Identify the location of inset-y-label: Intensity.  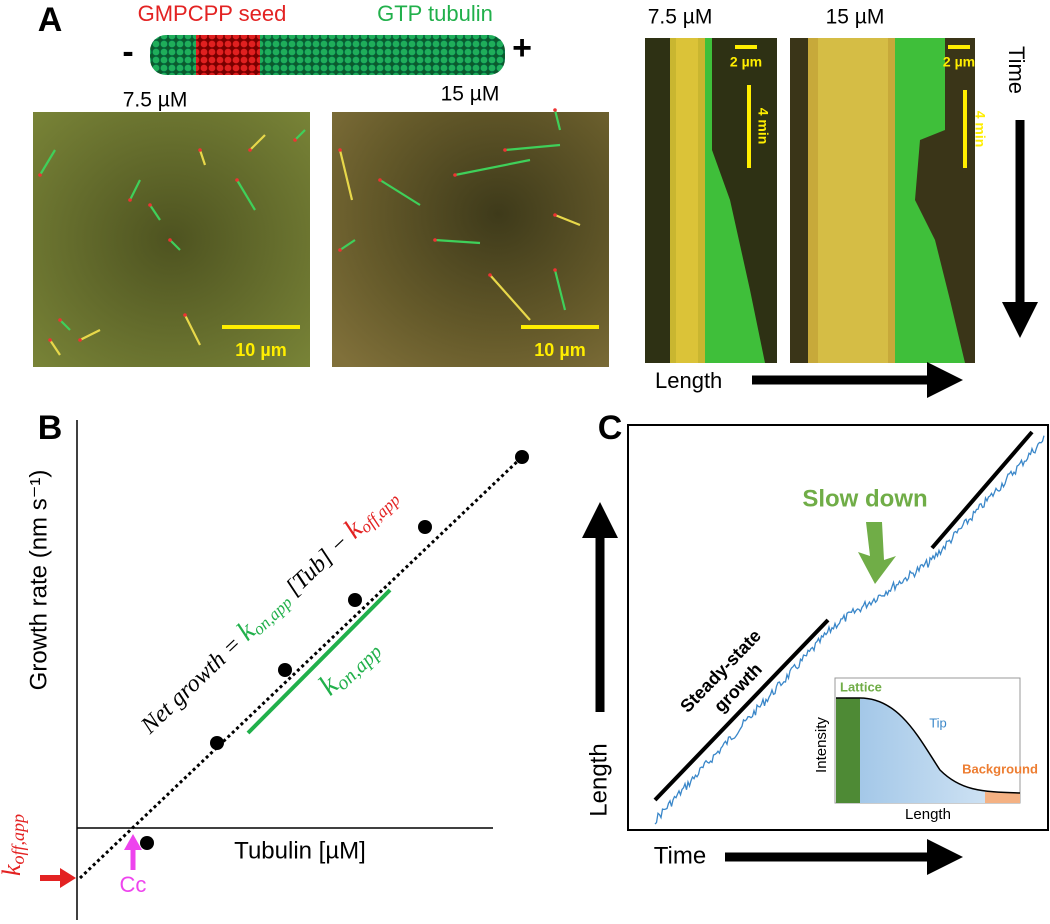
(821, 745).